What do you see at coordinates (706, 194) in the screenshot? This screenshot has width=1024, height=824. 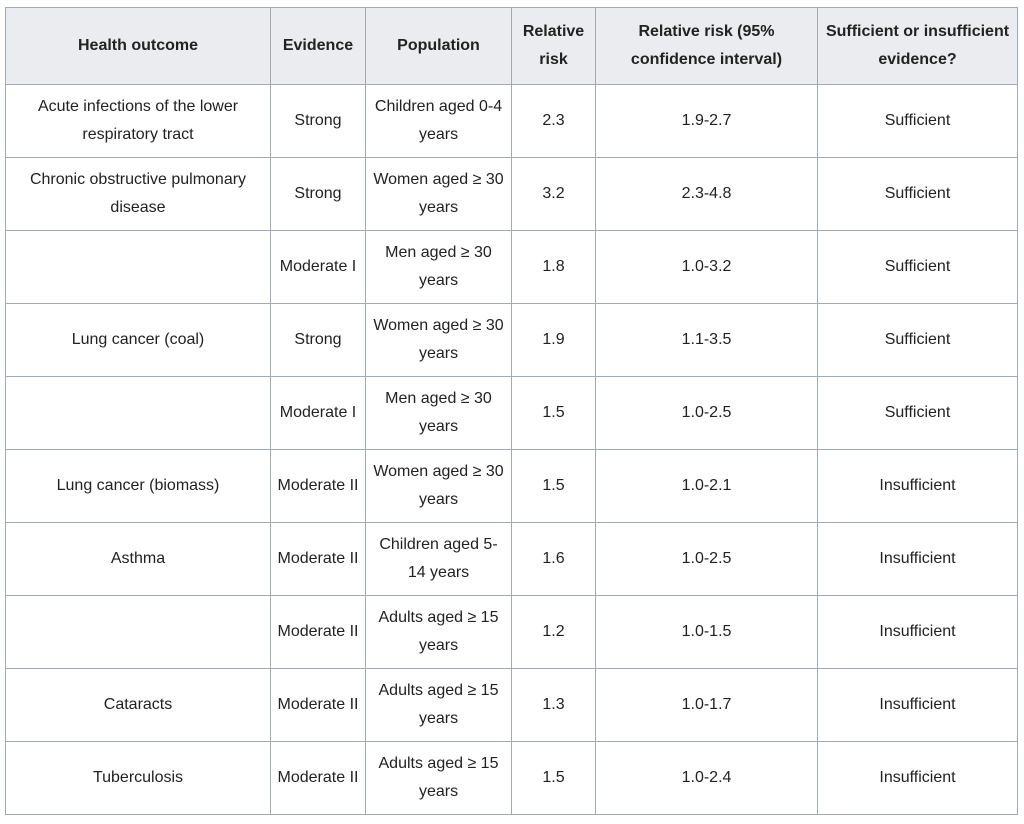 I see `cell-confidence-interval: 2.3-4.8` at bounding box center [706, 194].